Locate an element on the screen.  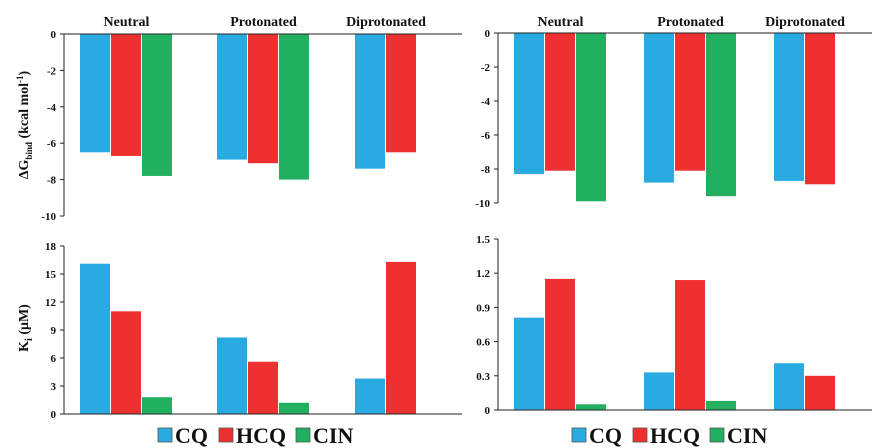
y-tick-label: 9 is located at coordinates (54, 331).